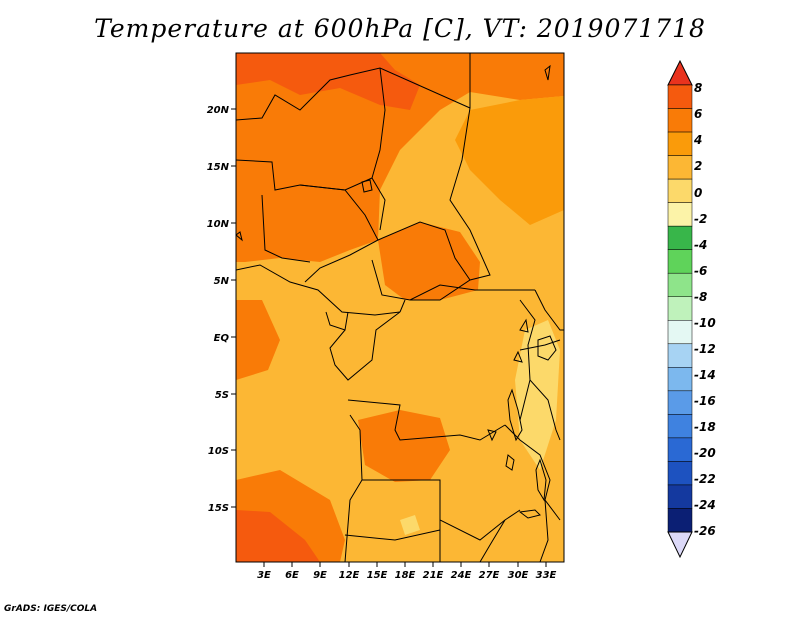 The height and width of the screenshot is (618, 800). Describe the element at coordinates (51, 609) in the screenshot. I see `grads-credit: GrADS: IGES/COLA` at that location.